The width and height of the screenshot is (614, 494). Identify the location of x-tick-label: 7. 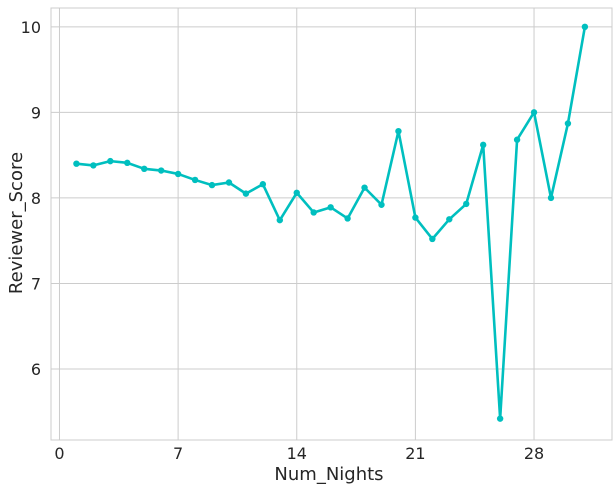
(178, 453).